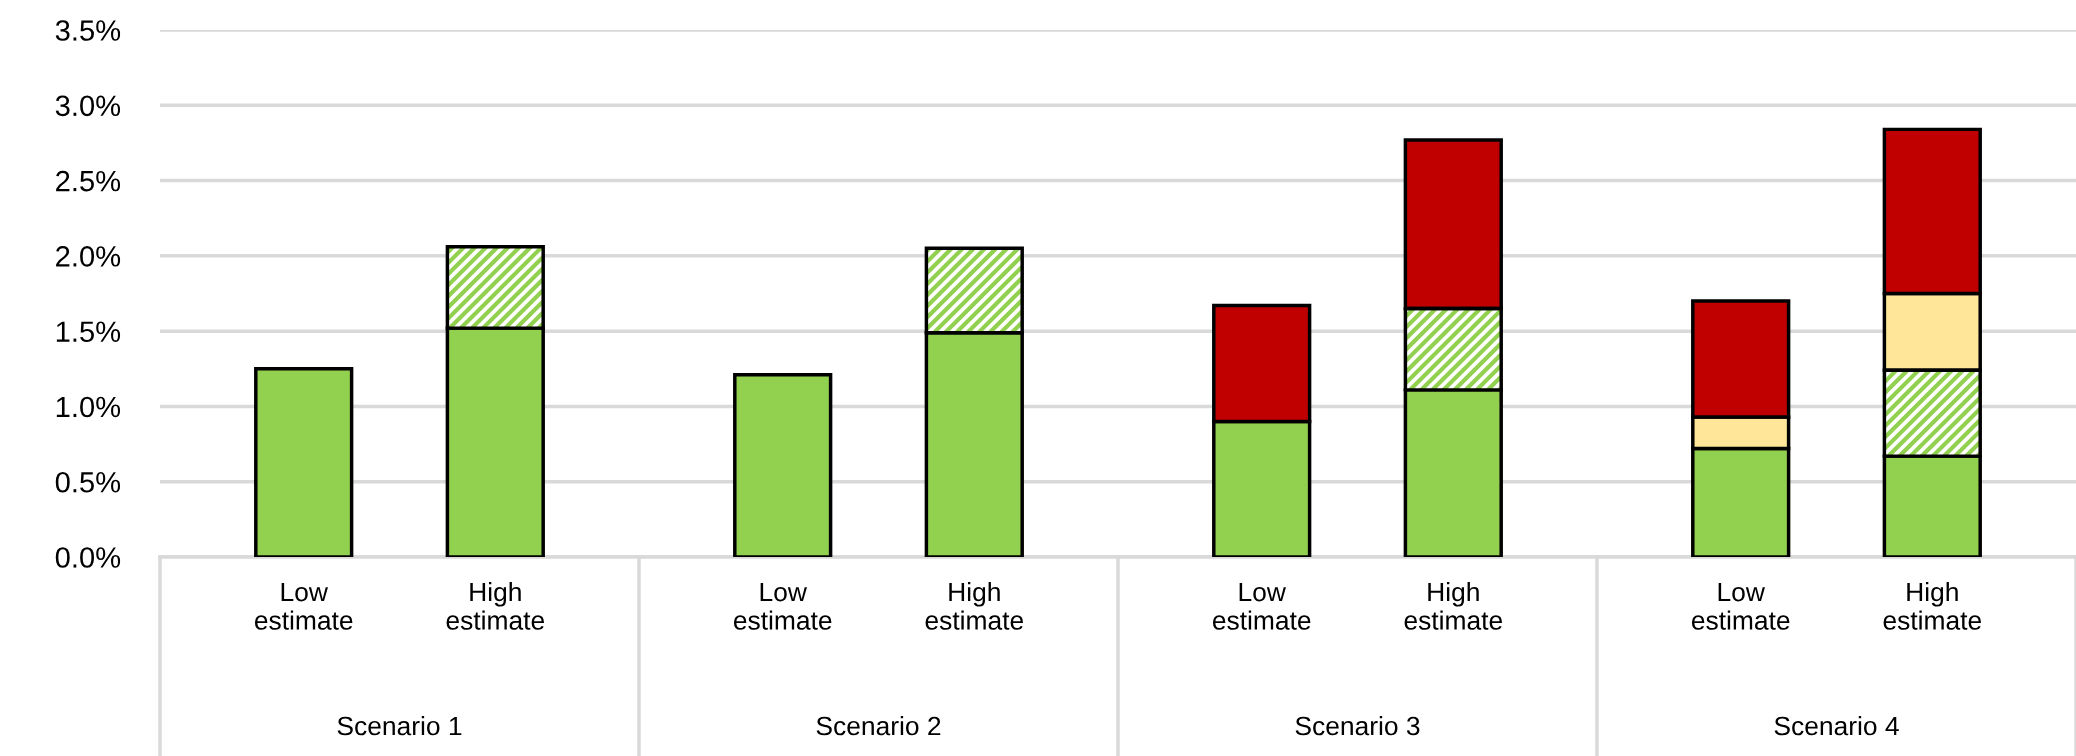  Describe the element at coordinates (1357, 725) in the screenshot. I see `text: Scenario 3` at that location.